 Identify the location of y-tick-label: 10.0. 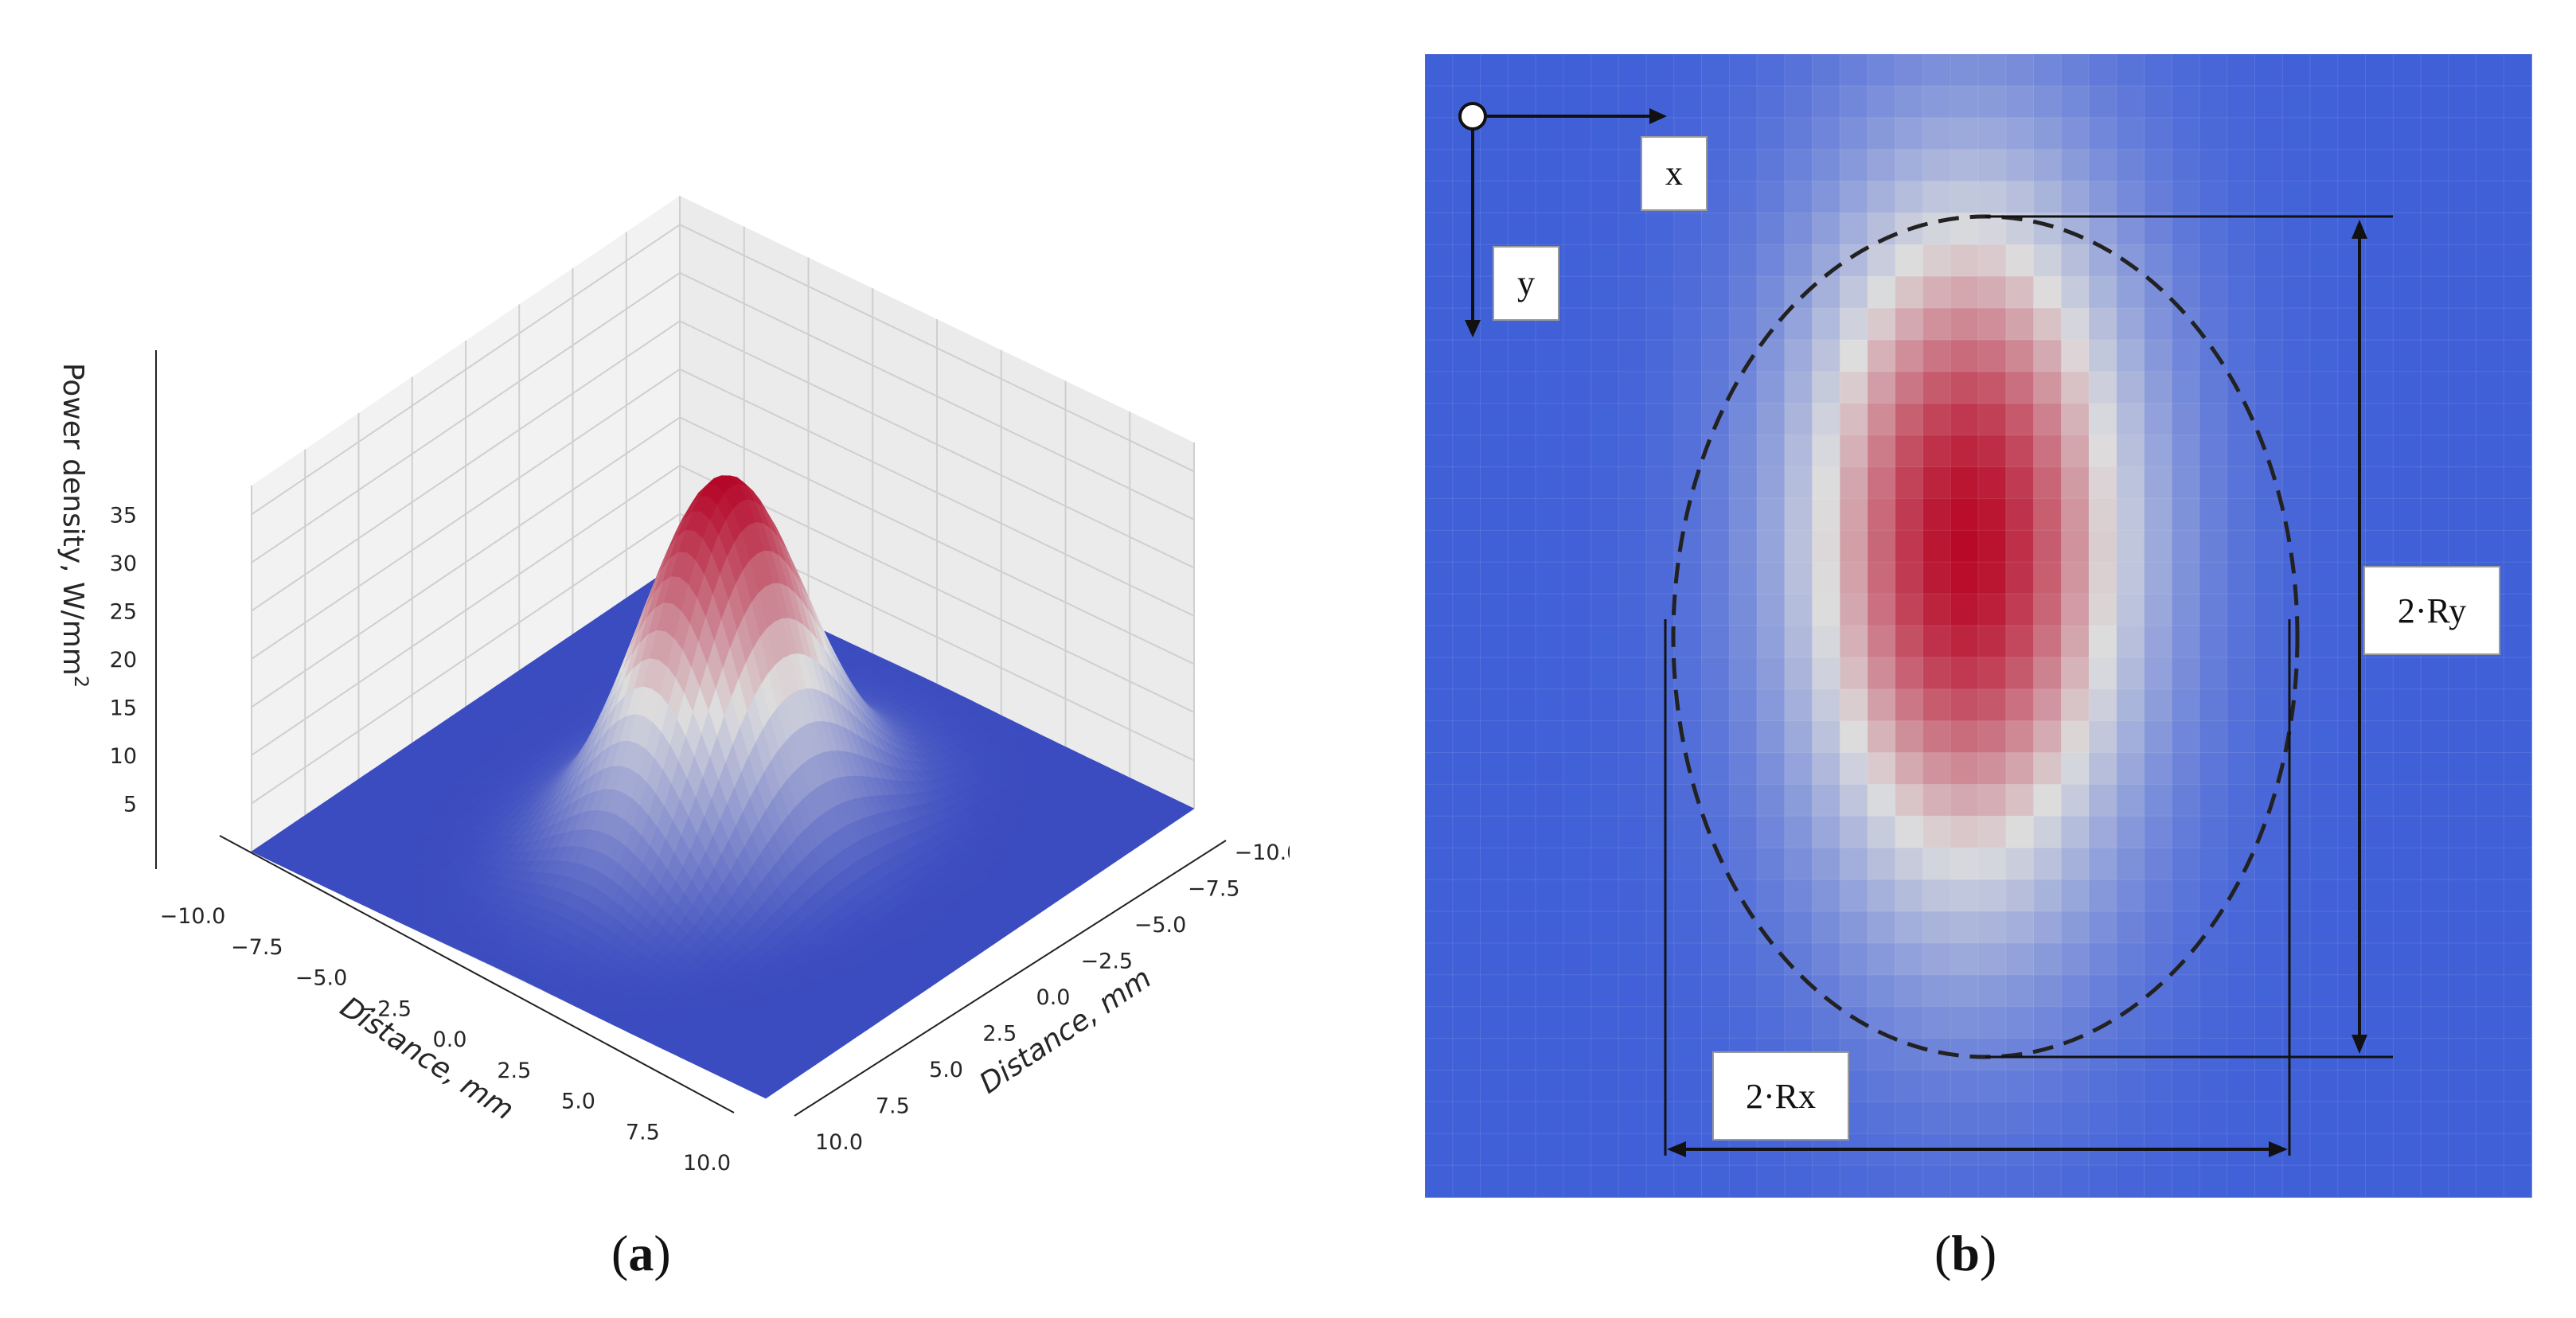
(839, 1142).